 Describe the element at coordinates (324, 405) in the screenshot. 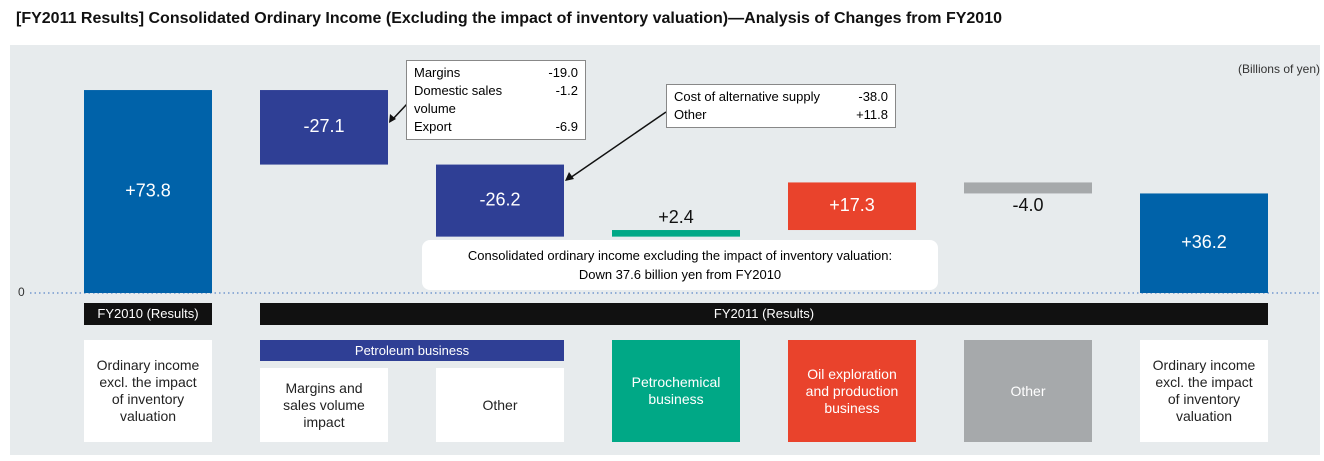

I see `category-box: Margins and sales volume impact` at that location.